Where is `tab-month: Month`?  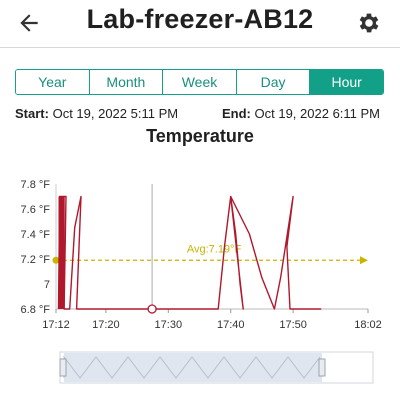
tab-month: Month is located at coordinates (126, 82).